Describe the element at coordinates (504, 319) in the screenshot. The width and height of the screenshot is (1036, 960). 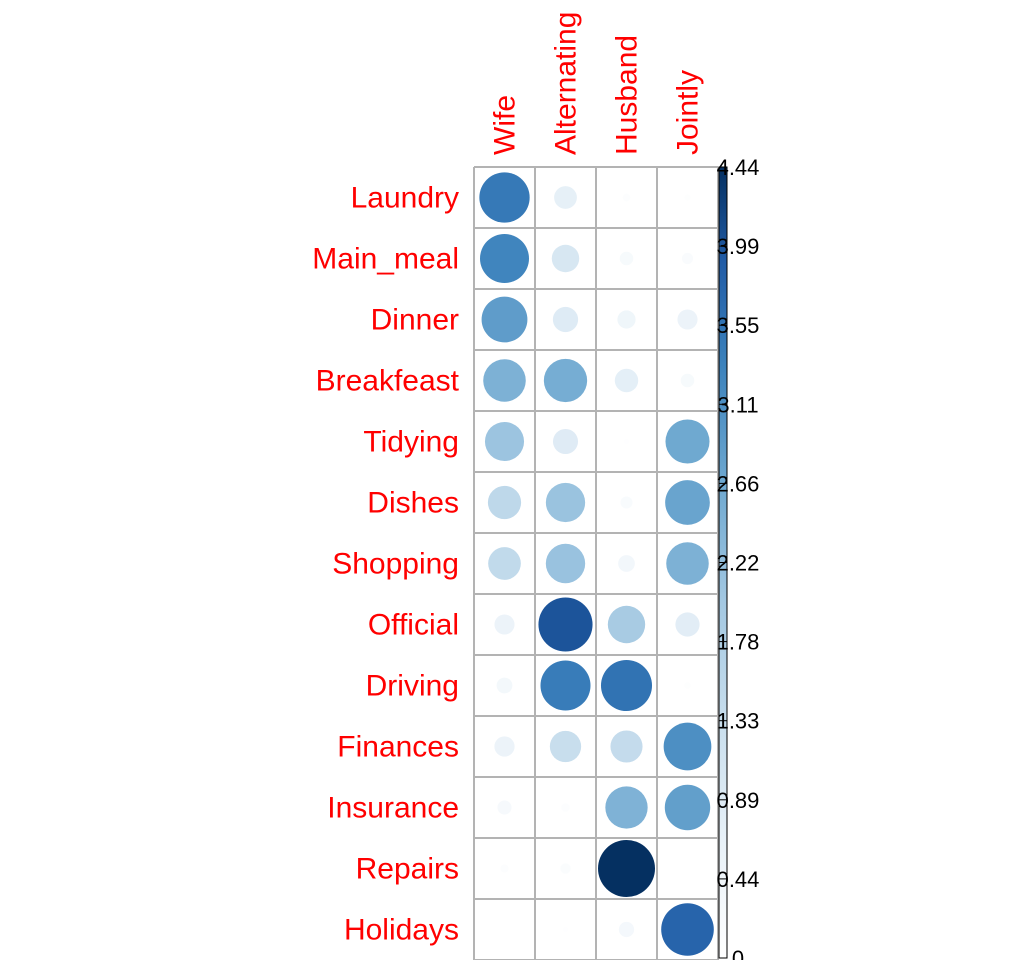
I see `data-circle-dinner-wife` at that location.